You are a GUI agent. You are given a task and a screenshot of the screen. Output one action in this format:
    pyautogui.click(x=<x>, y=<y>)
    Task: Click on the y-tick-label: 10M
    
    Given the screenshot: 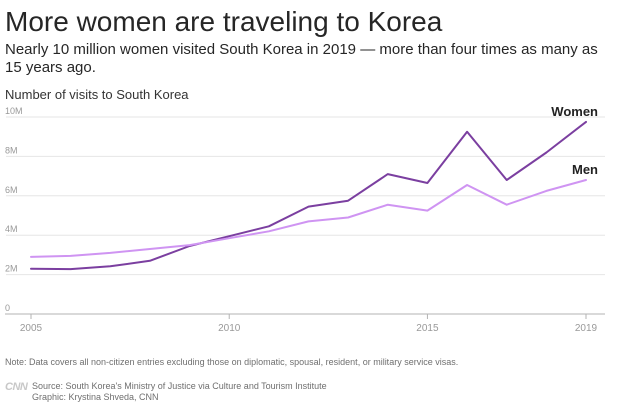 What is the action you would take?
    pyautogui.click(x=14, y=111)
    